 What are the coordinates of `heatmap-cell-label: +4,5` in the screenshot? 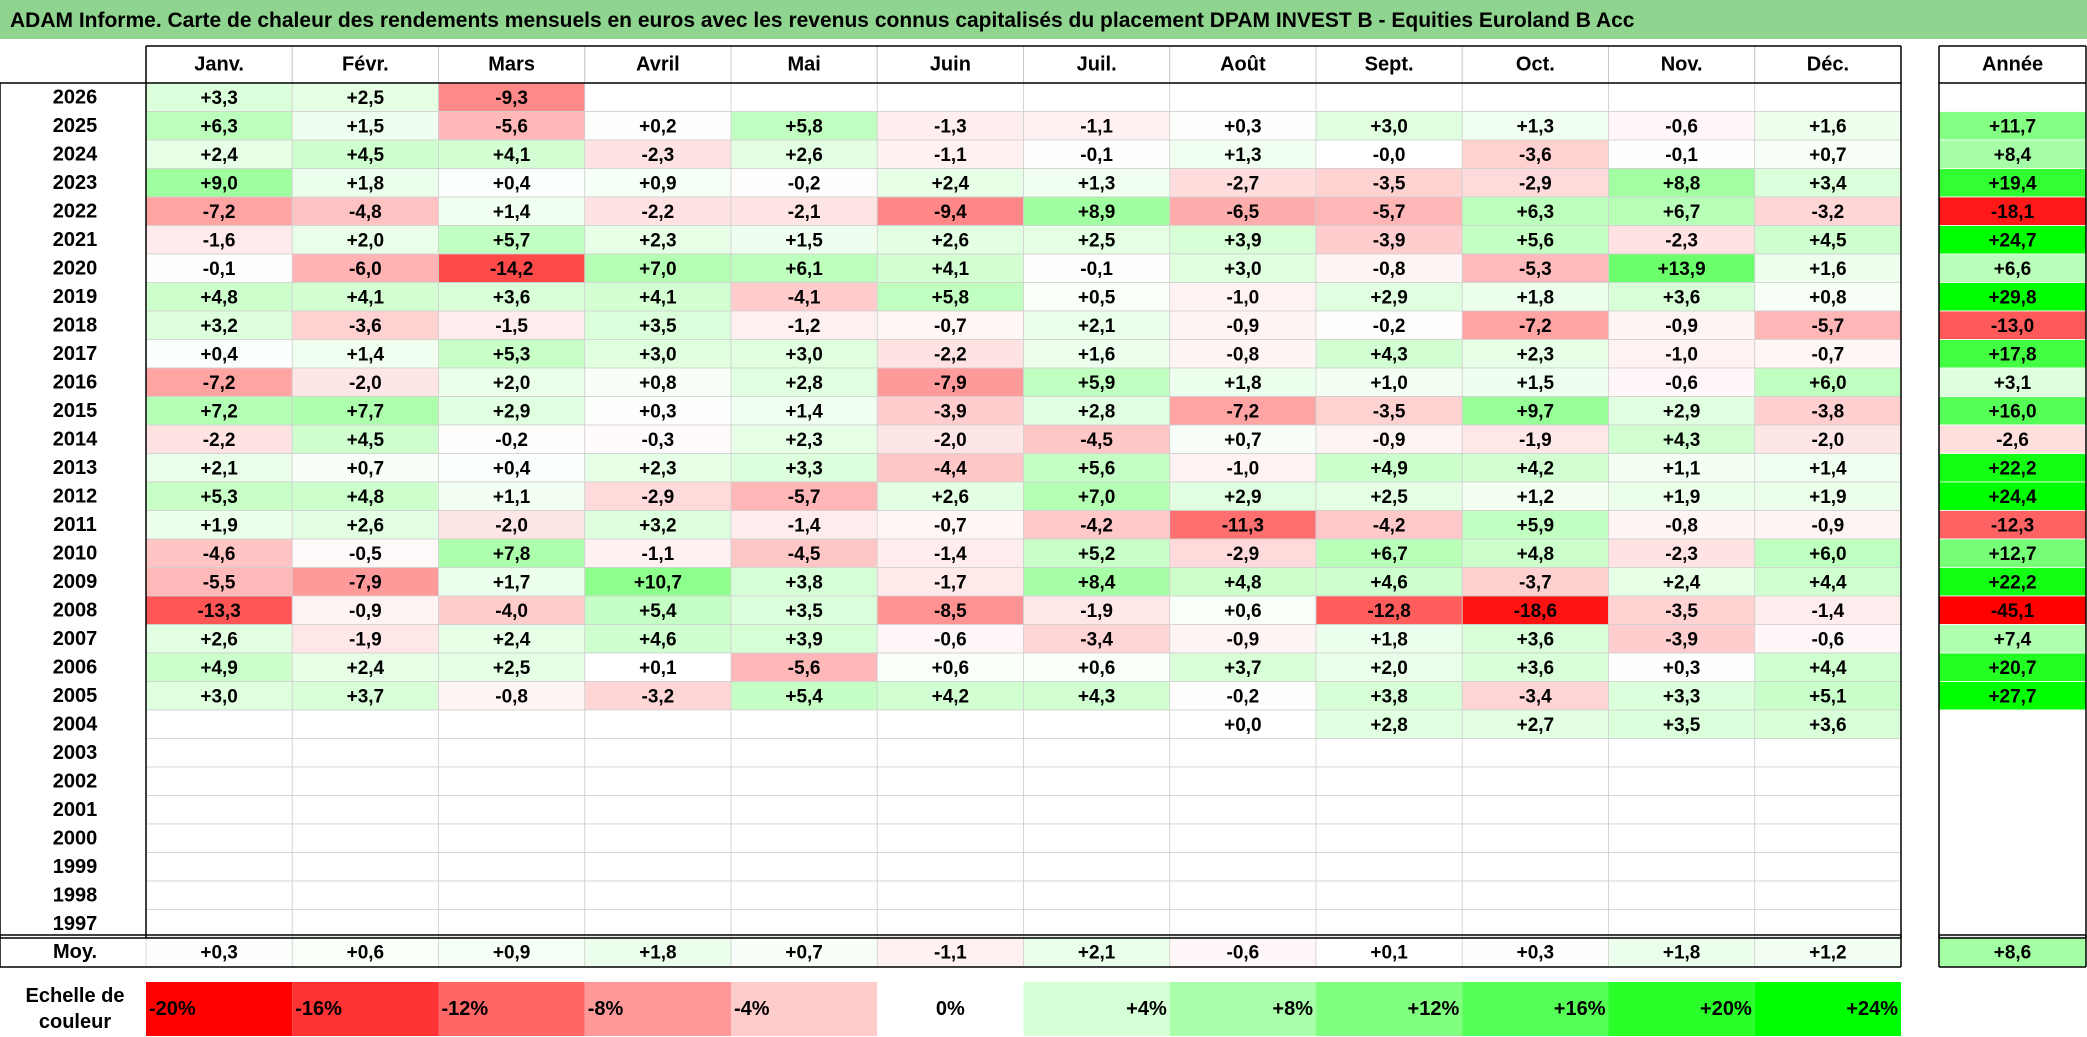 It's located at (366, 155).